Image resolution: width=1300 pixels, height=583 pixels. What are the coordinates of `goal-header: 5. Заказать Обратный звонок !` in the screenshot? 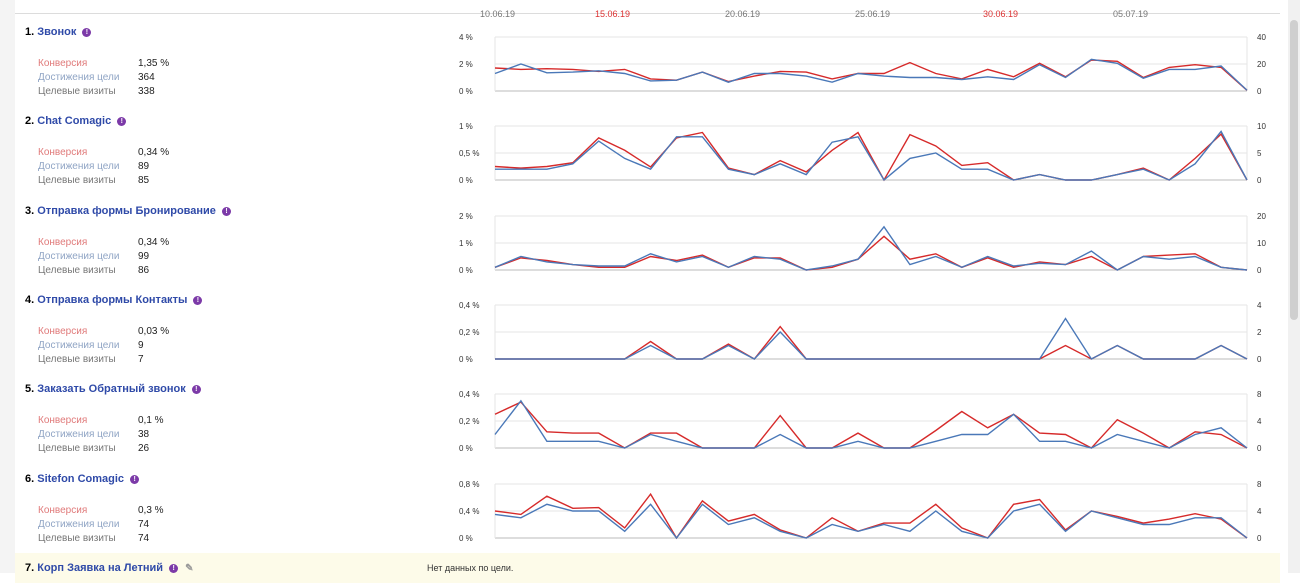 It's located at (113, 389).